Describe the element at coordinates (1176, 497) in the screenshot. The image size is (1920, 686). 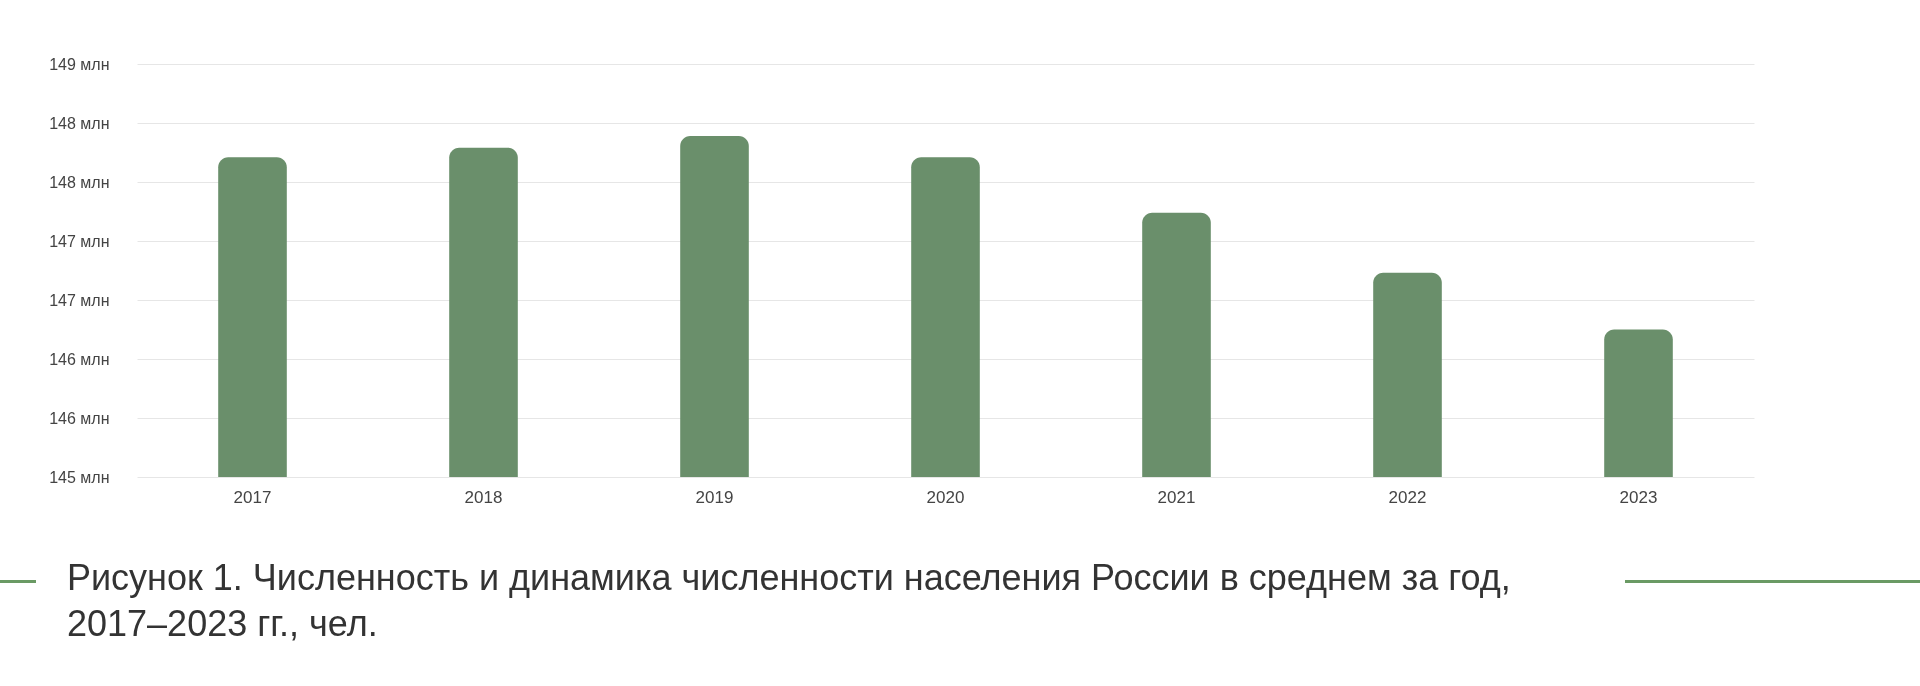
I see `x-tick-label: 2021` at that location.